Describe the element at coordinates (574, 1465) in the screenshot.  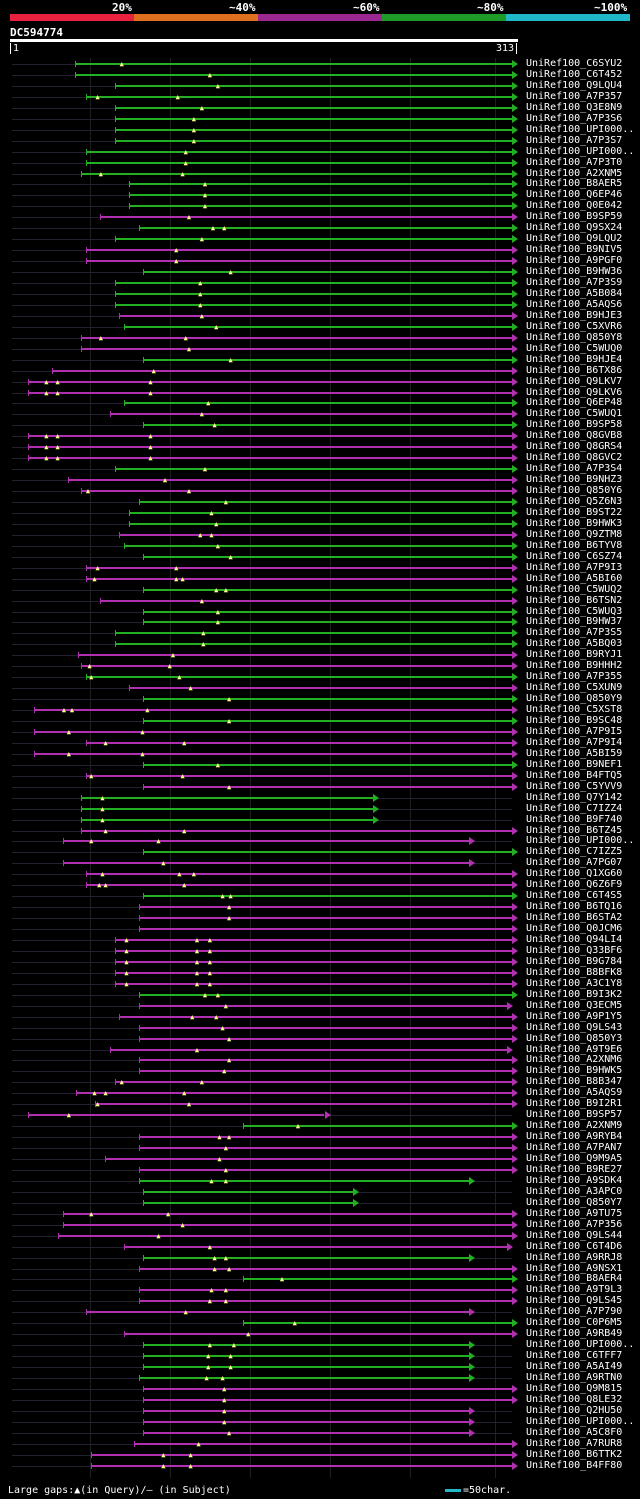
I see `hit-name-link: UniRef100_B4FF80` at that location.